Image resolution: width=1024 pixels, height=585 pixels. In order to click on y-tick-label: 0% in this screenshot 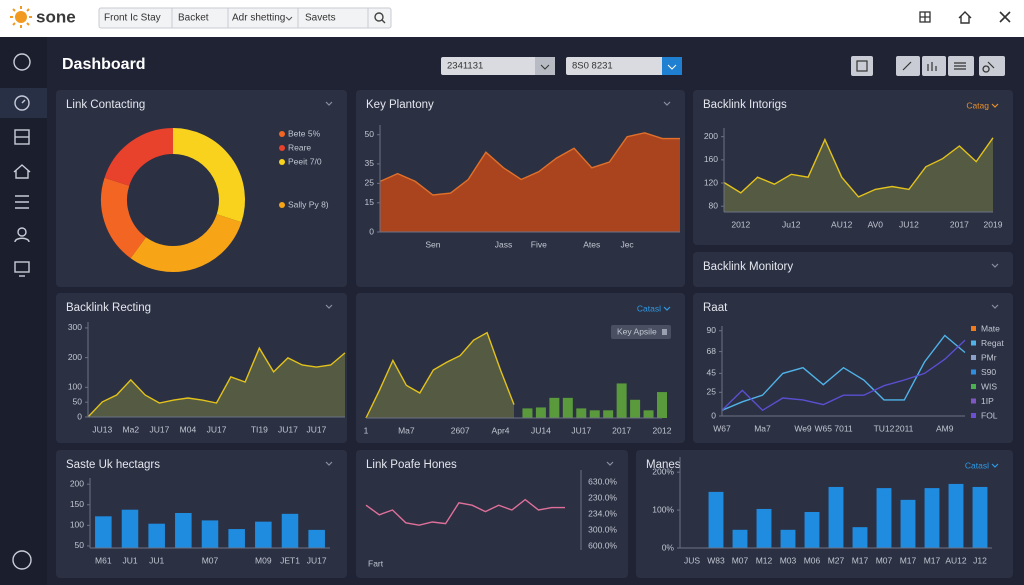, I will do `click(668, 547)`.